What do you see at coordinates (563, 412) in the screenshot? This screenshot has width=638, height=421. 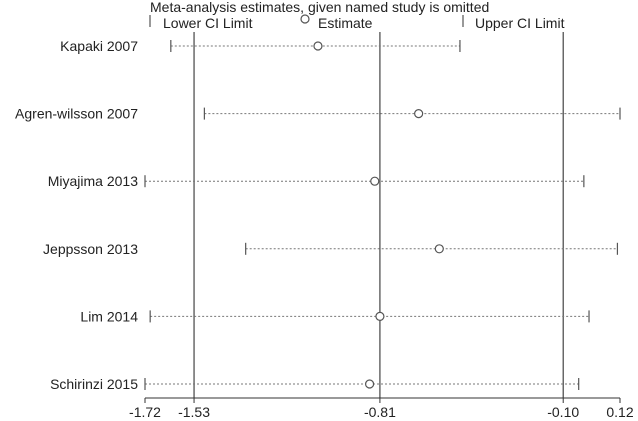 I see `x-tick-label: -0.10` at bounding box center [563, 412].